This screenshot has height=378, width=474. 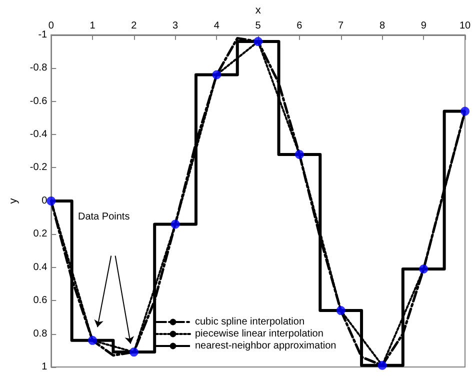 What do you see at coordinates (341, 26) in the screenshot?
I see `x-tick-label: 7` at bounding box center [341, 26].